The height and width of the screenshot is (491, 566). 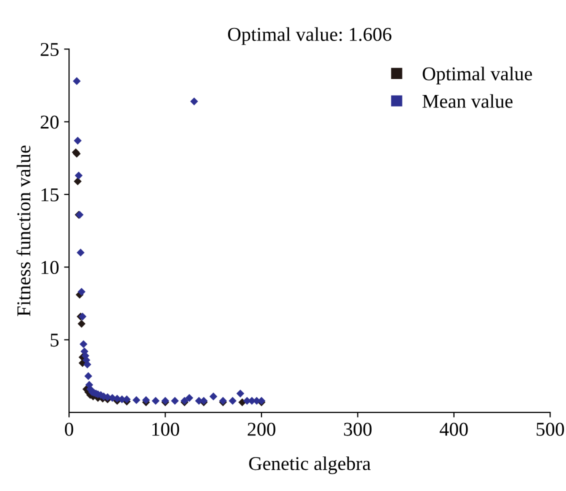 I want to click on x-tick-label: 300, so click(x=358, y=429).